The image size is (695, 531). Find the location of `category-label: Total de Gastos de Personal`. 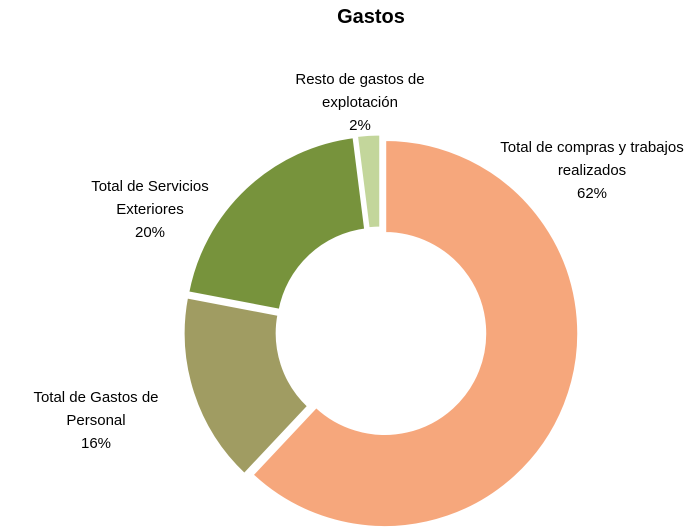

category-label: Total de Gastos de Personal is located at coordinates (96, 409).